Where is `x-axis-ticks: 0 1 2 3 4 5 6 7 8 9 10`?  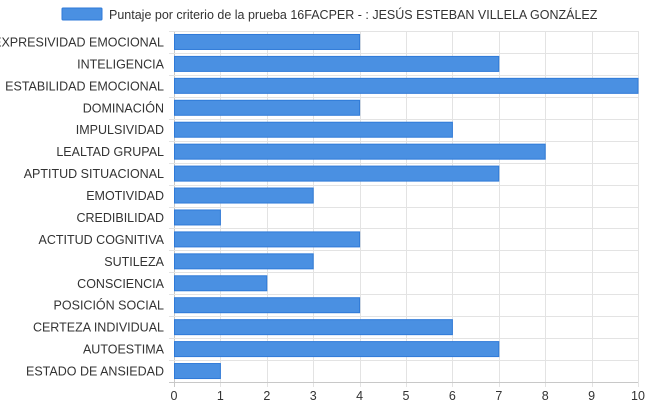 x-axis-ticks: 0 1 2 3 4 5 6 7 8 9 10 is located at coordinates (408, 396).